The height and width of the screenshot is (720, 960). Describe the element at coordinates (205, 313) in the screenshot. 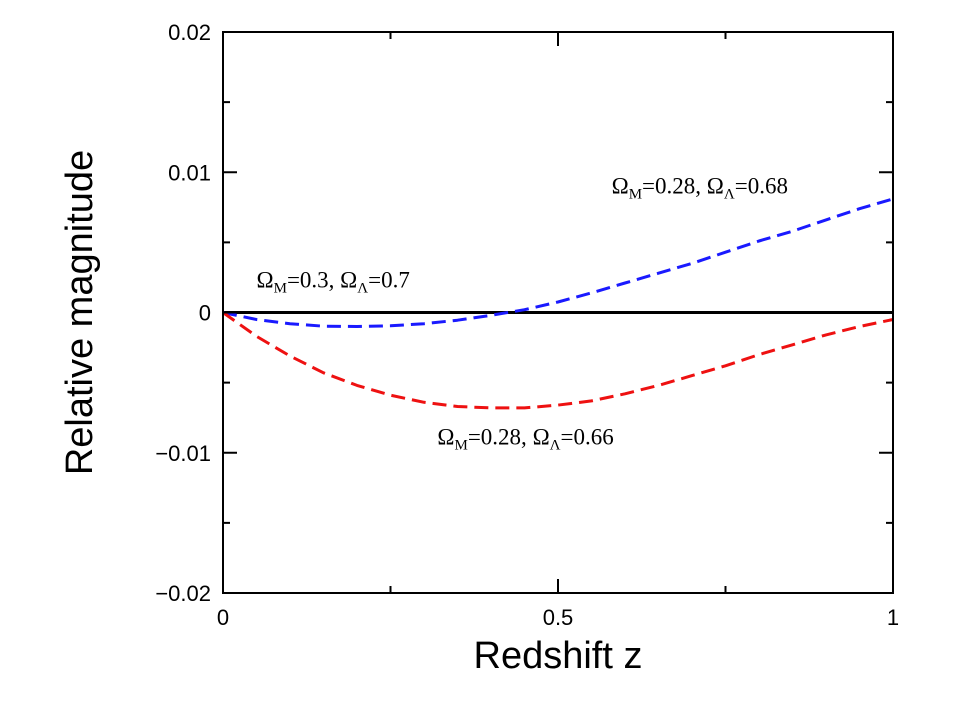

I see `y-tick-label: 0` at that location.